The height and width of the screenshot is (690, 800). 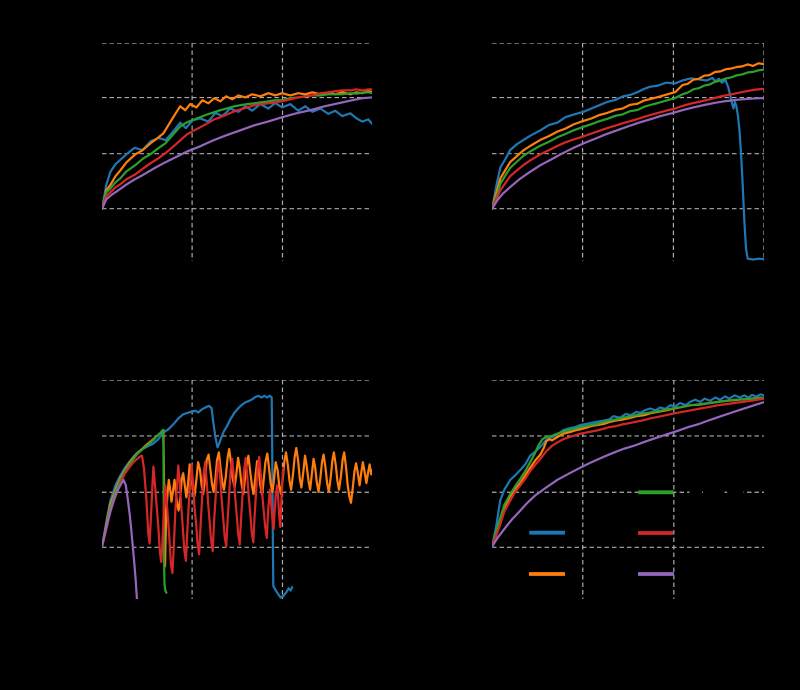 I want to click on subplot-top-right, so click(x=627, y=151).